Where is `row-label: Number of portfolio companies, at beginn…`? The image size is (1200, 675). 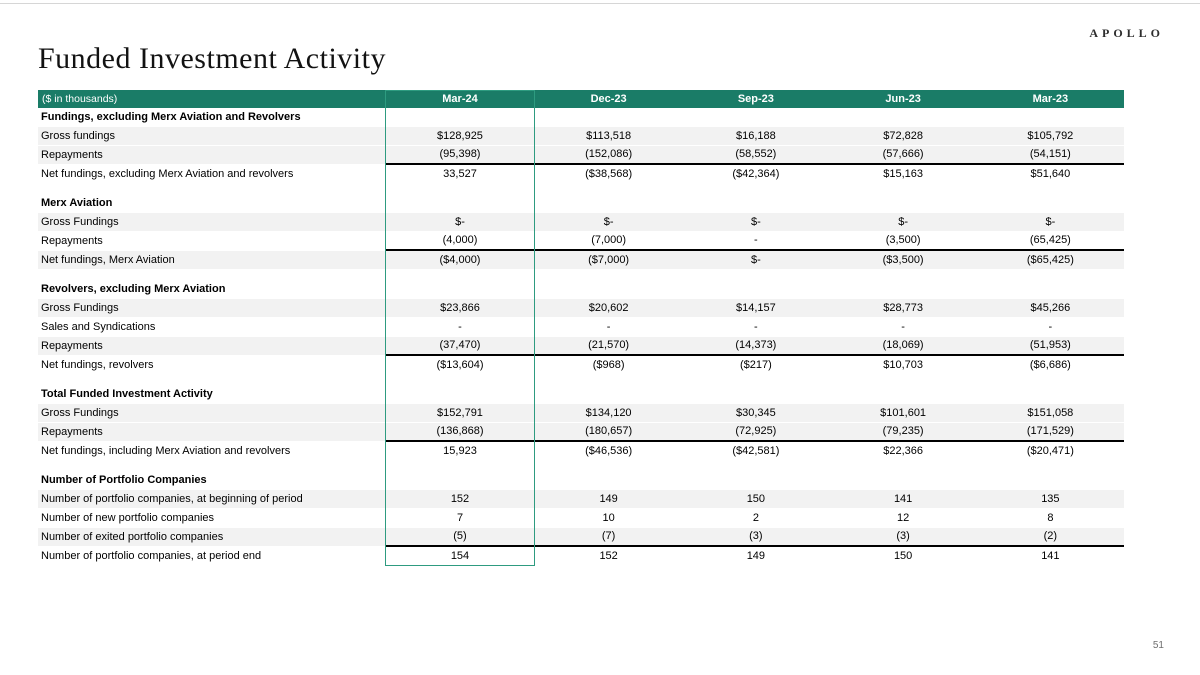 row-label: Number of portfolio companies, at beginn… is located at coordinates (211, 499).